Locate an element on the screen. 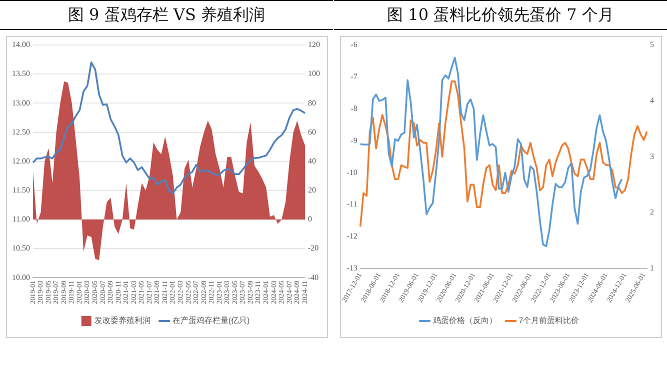 The width and height of the screenshot is (667, 384). chart-title: 图 10 蛋料比价领先蛋价 7 个月 is located at coordinates (500, 15).